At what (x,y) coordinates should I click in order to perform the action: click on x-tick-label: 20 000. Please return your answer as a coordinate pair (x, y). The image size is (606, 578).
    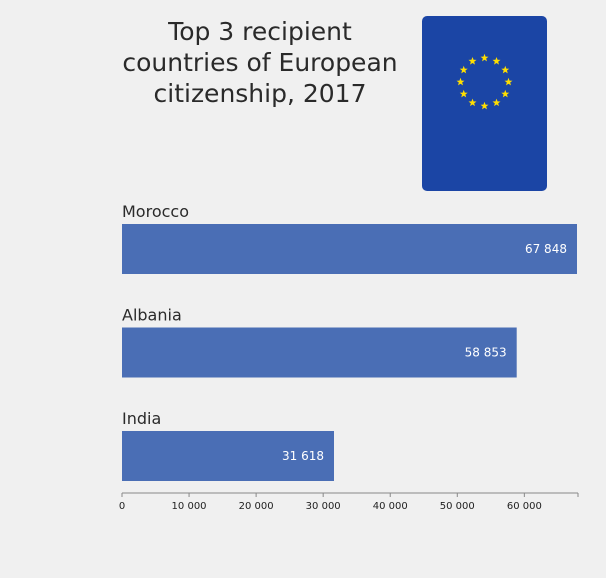
    Looking at the image, I should click on (256, 506).